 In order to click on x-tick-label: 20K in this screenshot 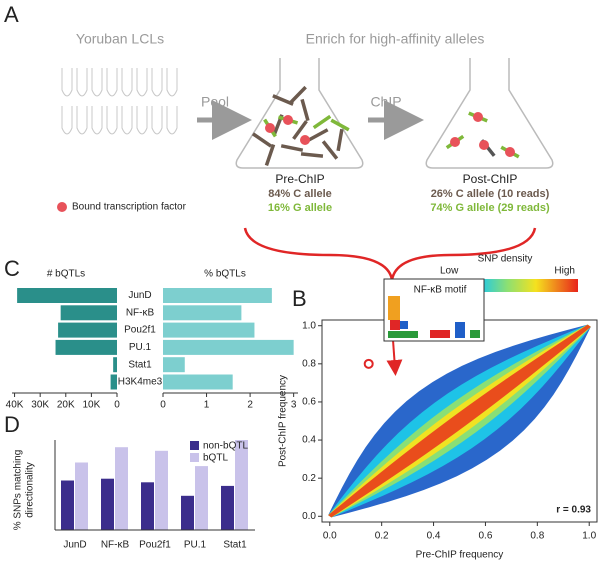, I will do `click(66, 405)`.